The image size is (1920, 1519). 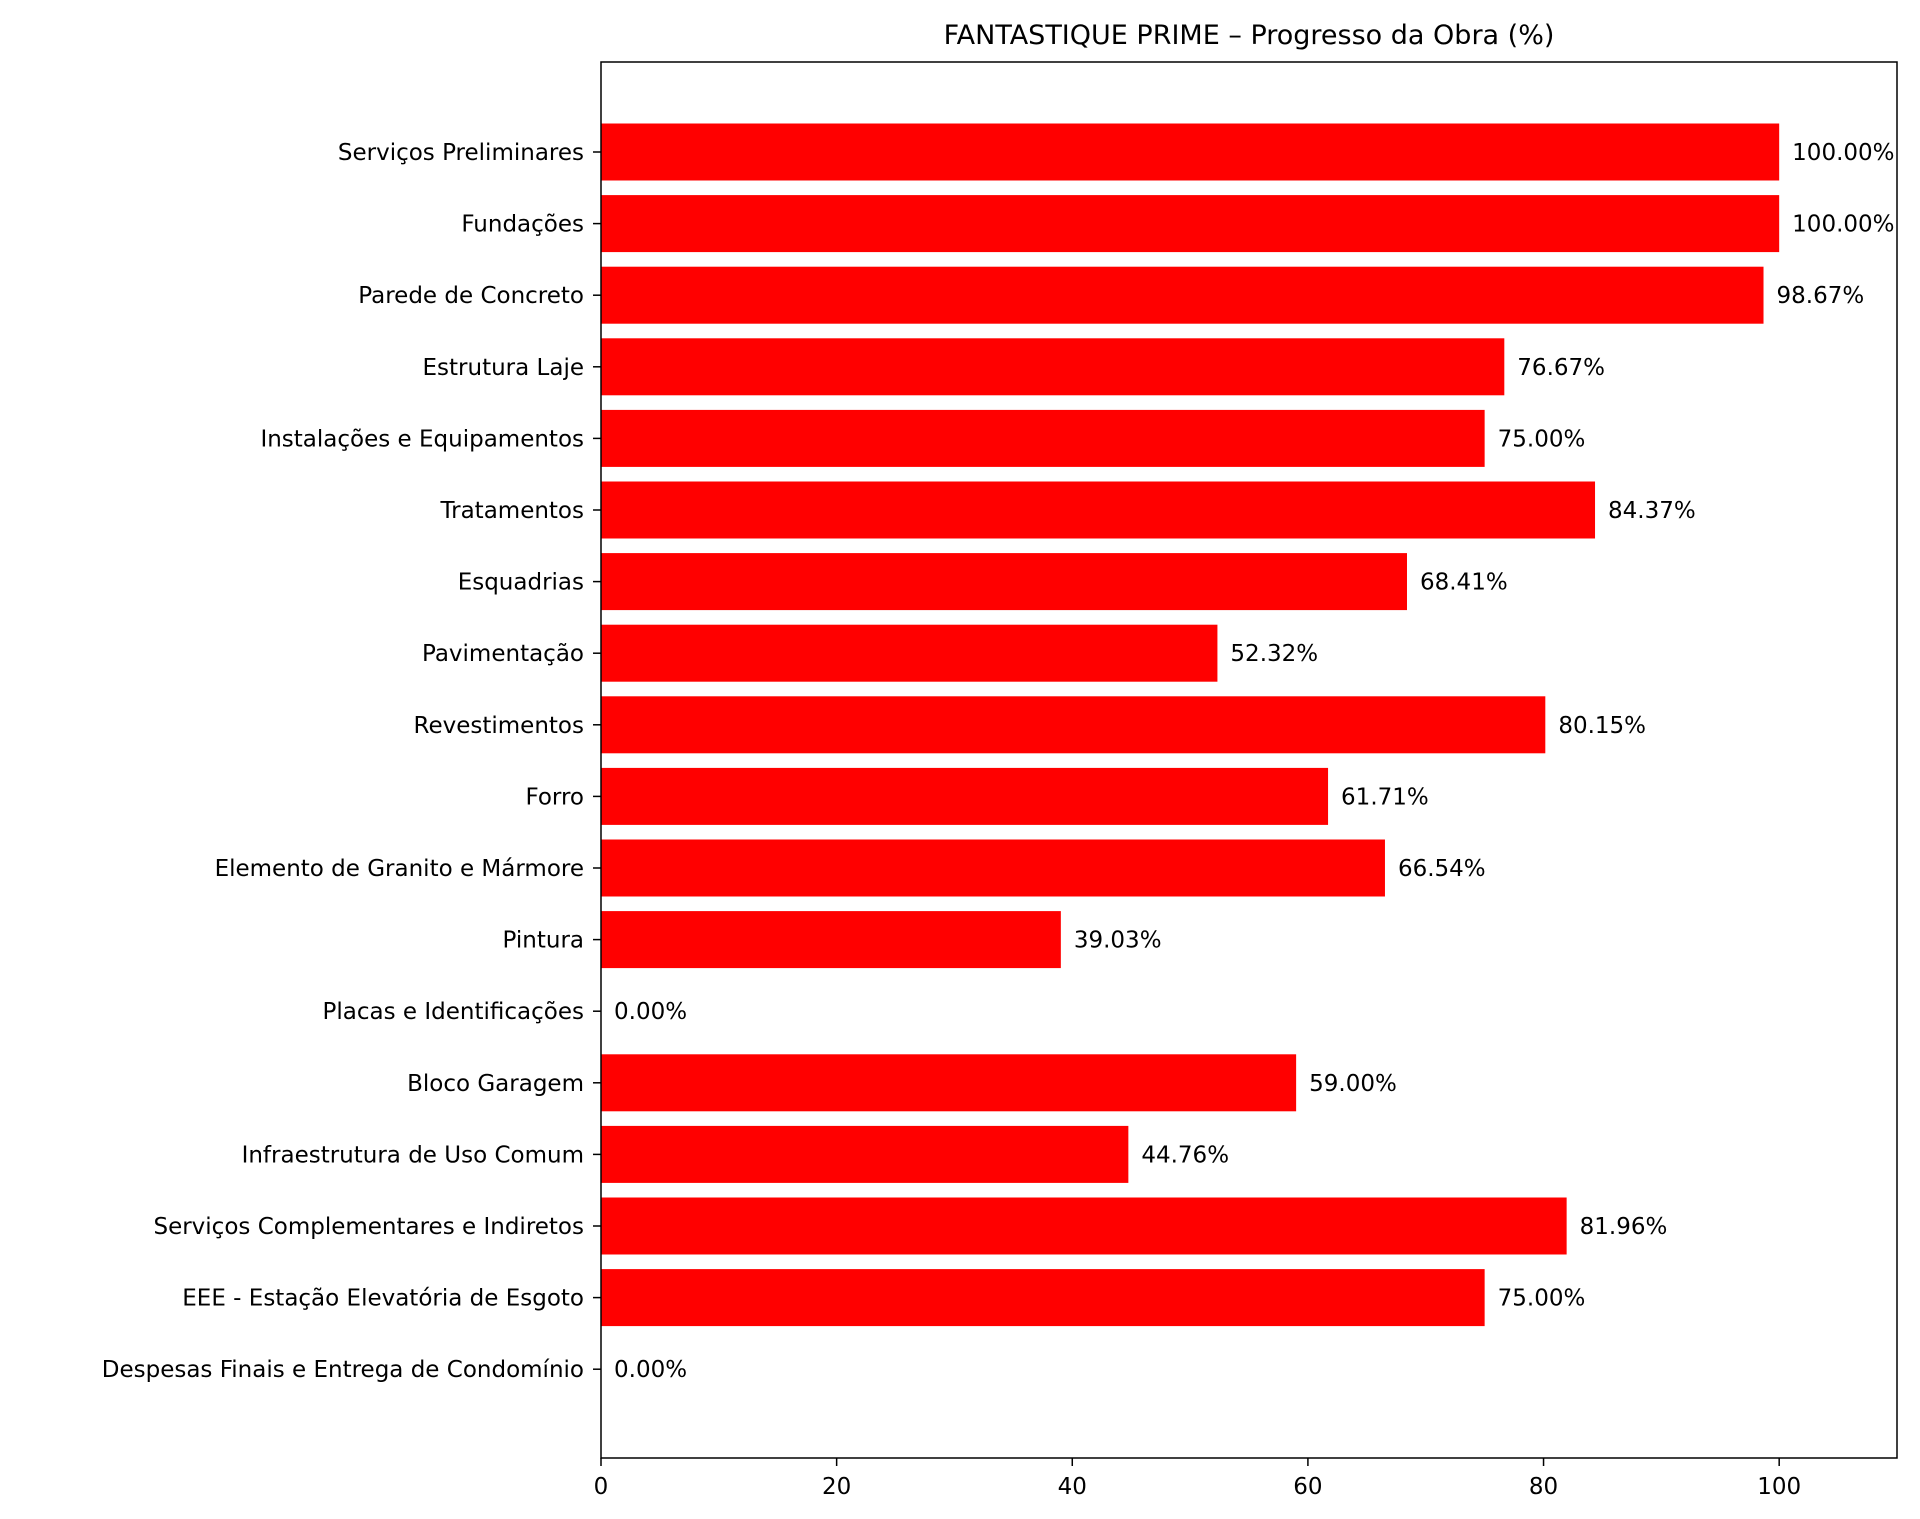 I want to click on category-label: Serviços Preliminares, so click(x=461, y=153).